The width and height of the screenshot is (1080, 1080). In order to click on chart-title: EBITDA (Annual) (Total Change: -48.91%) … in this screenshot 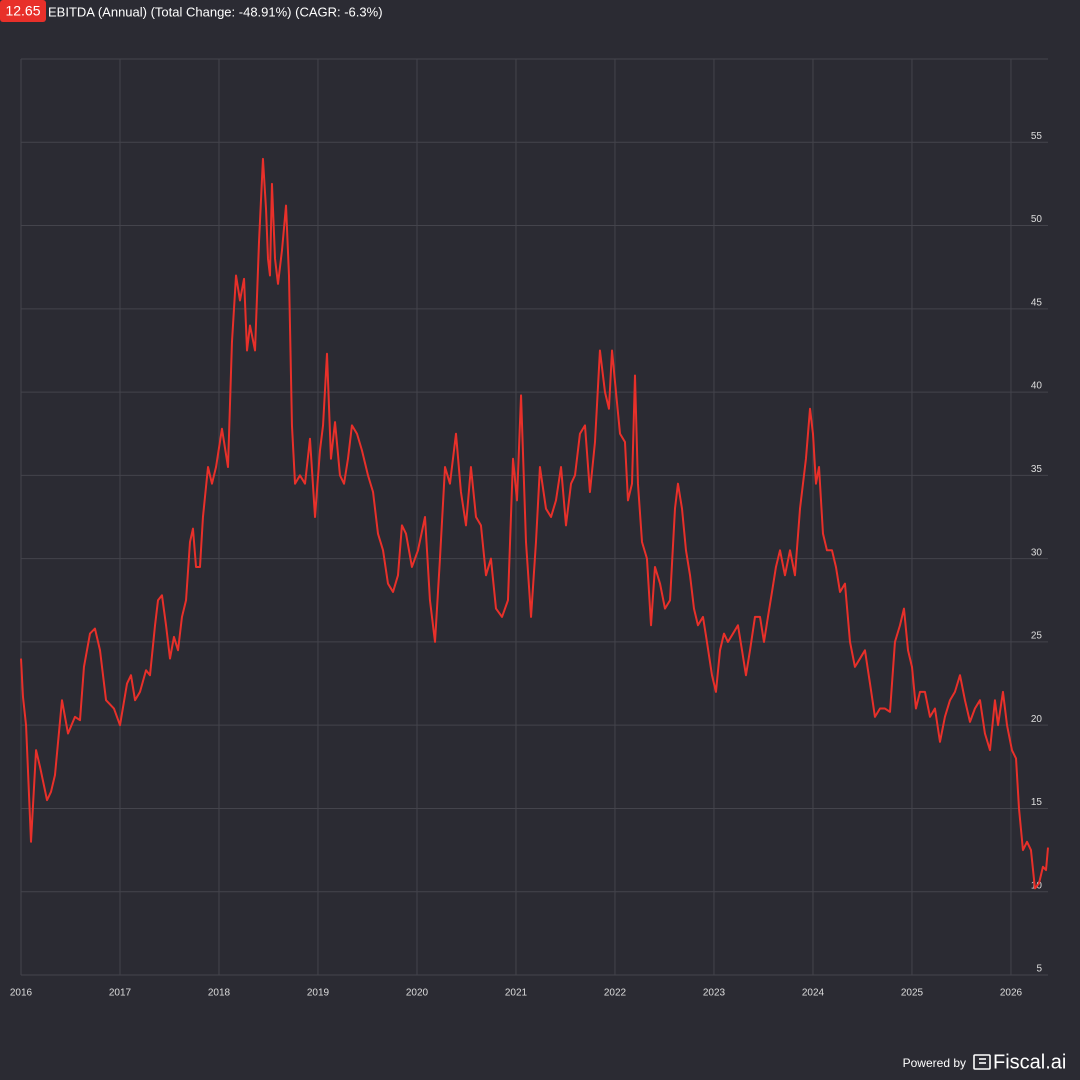, I will do `click(215, 11)`.